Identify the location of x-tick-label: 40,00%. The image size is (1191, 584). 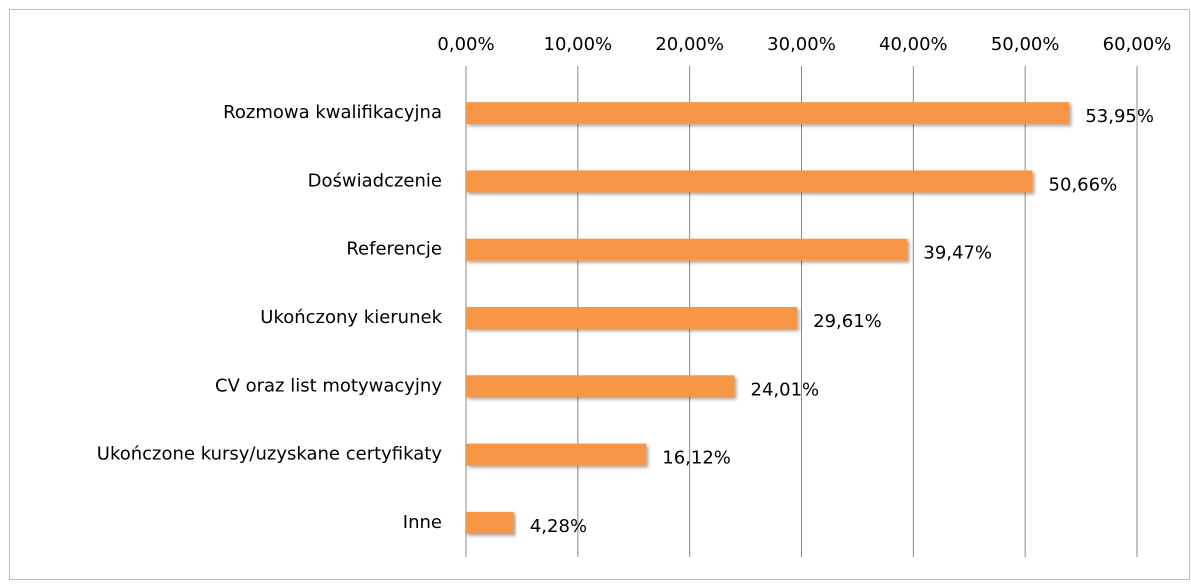
(913, 44).